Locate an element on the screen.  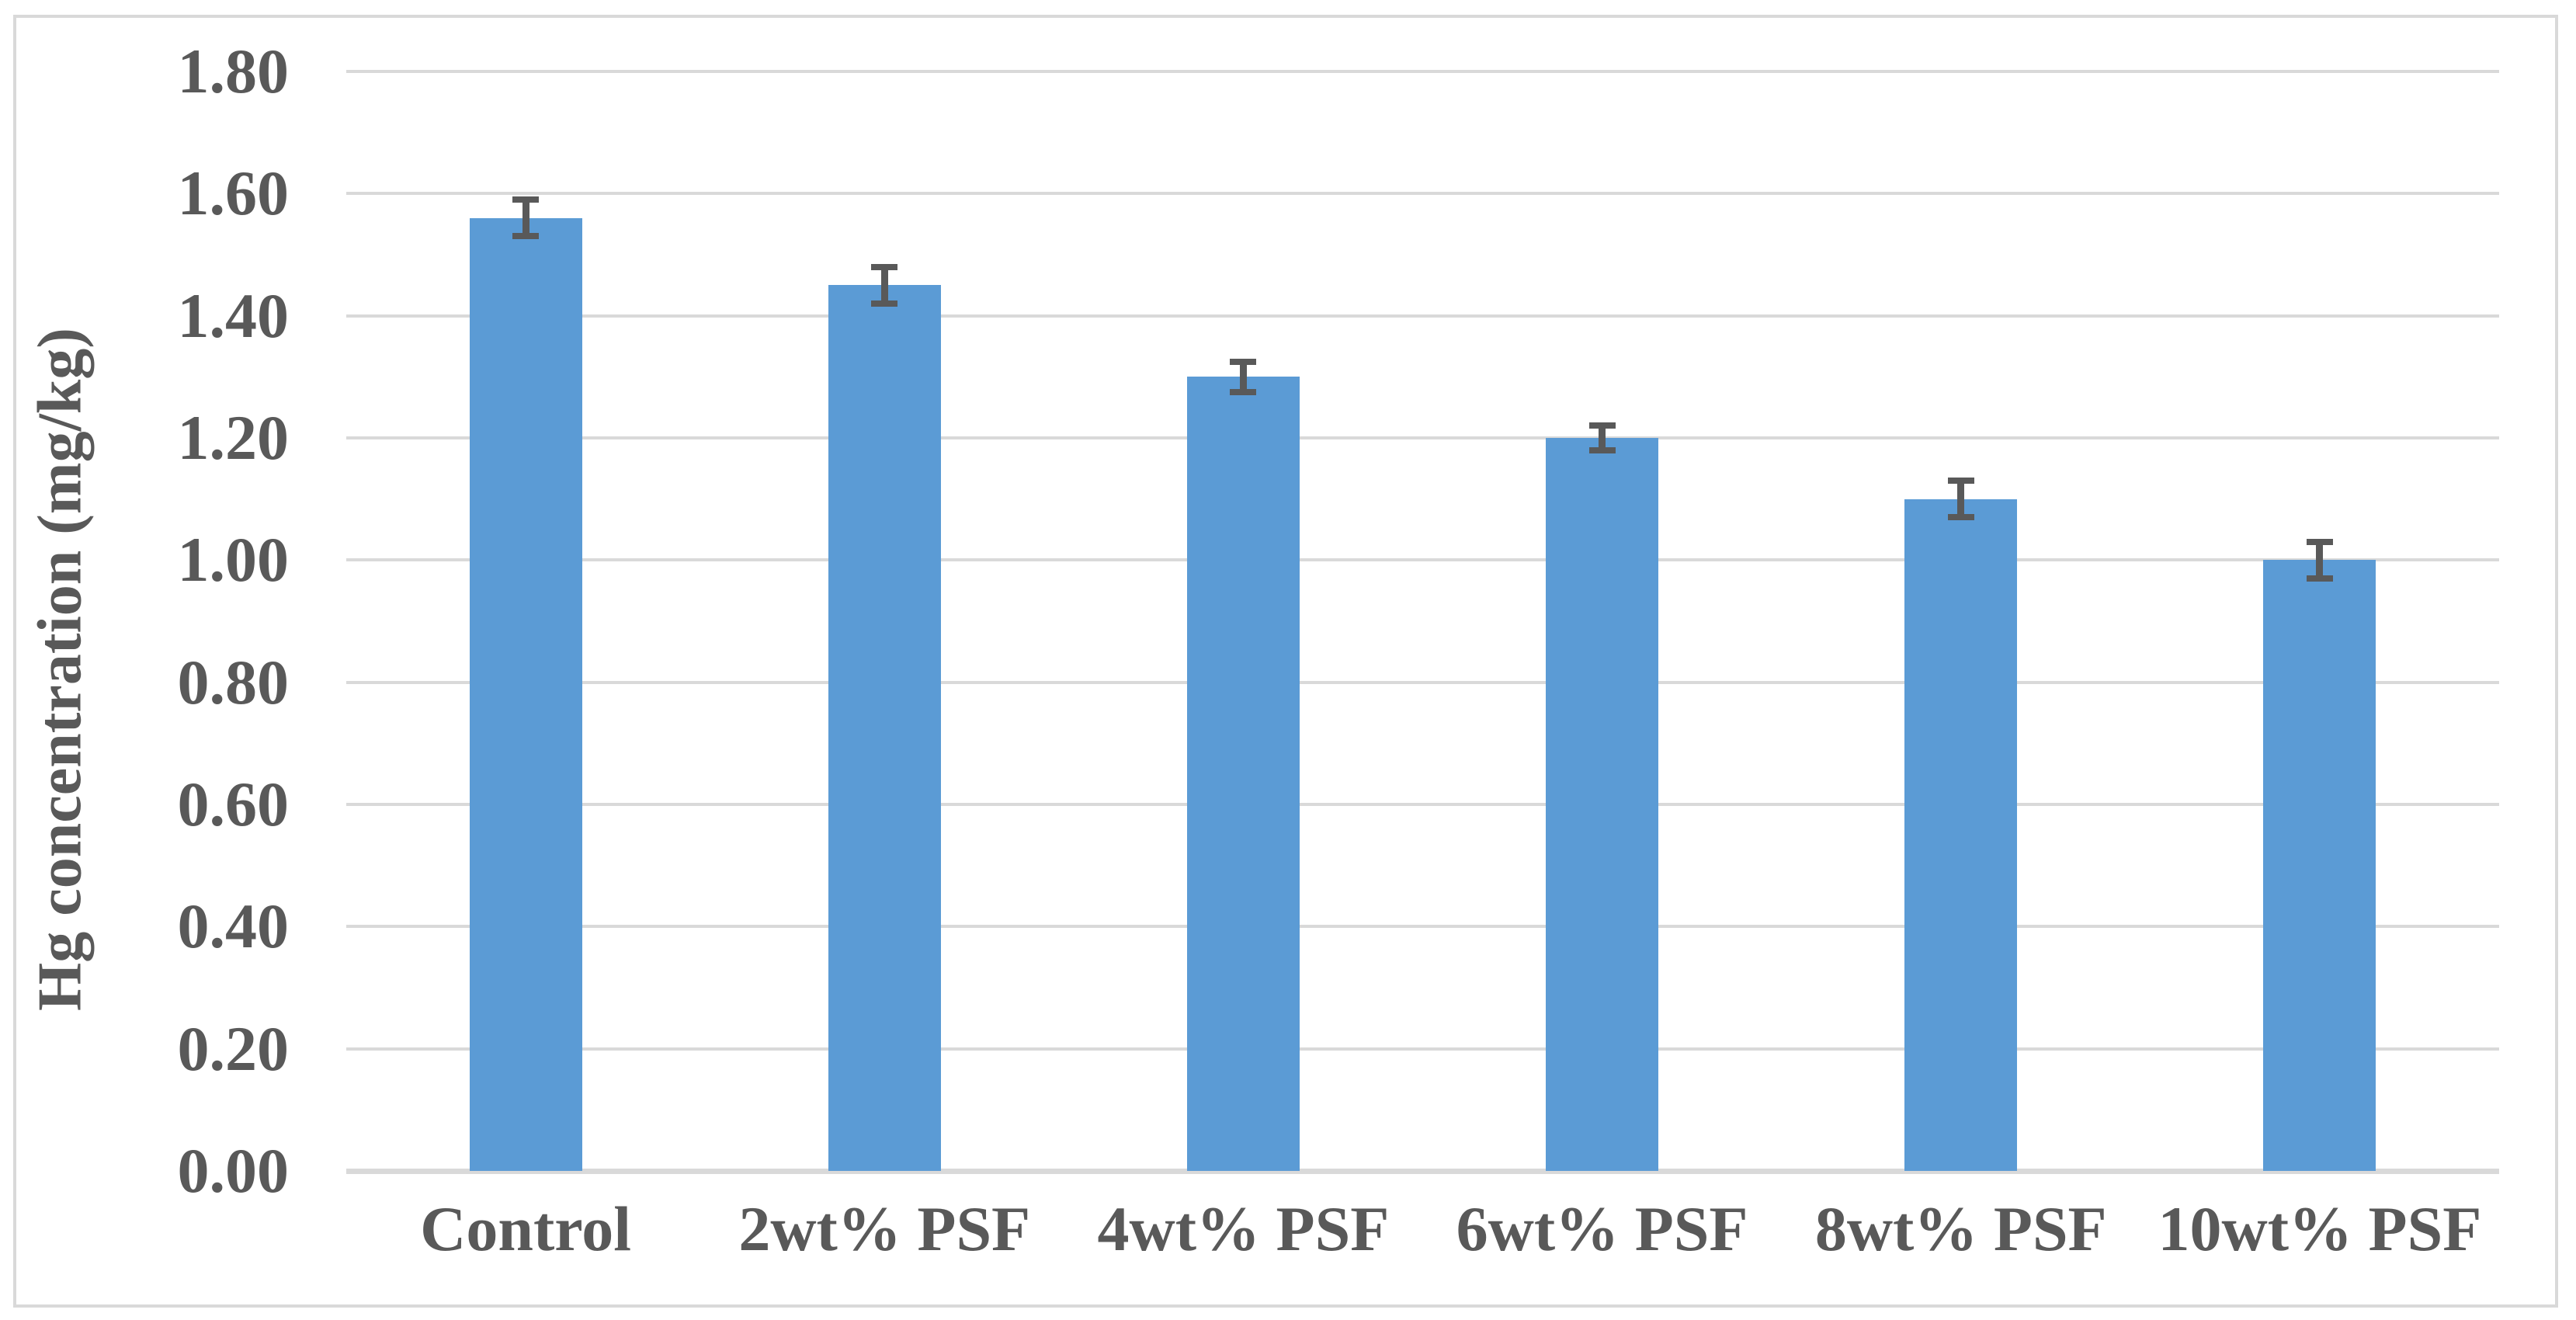
error-bar-bottom-cap-2wt-psf is located at coordinates (884, 303).